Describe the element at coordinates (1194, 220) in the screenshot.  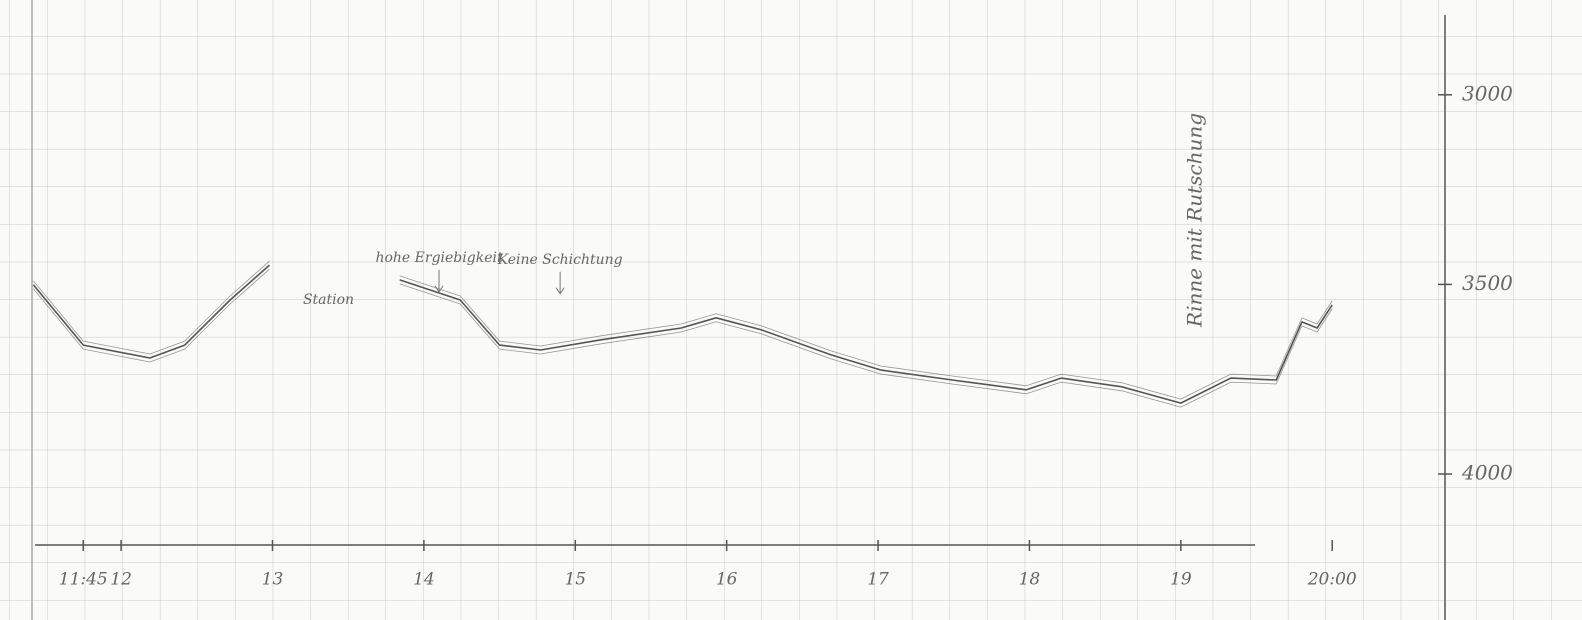
I see `annotation: Rinne mit Rutschung` at that location.